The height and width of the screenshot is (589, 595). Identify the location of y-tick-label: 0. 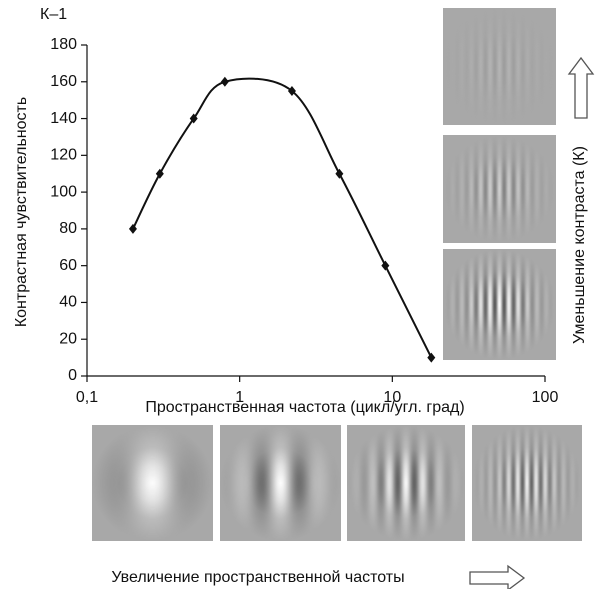
(72, 375).